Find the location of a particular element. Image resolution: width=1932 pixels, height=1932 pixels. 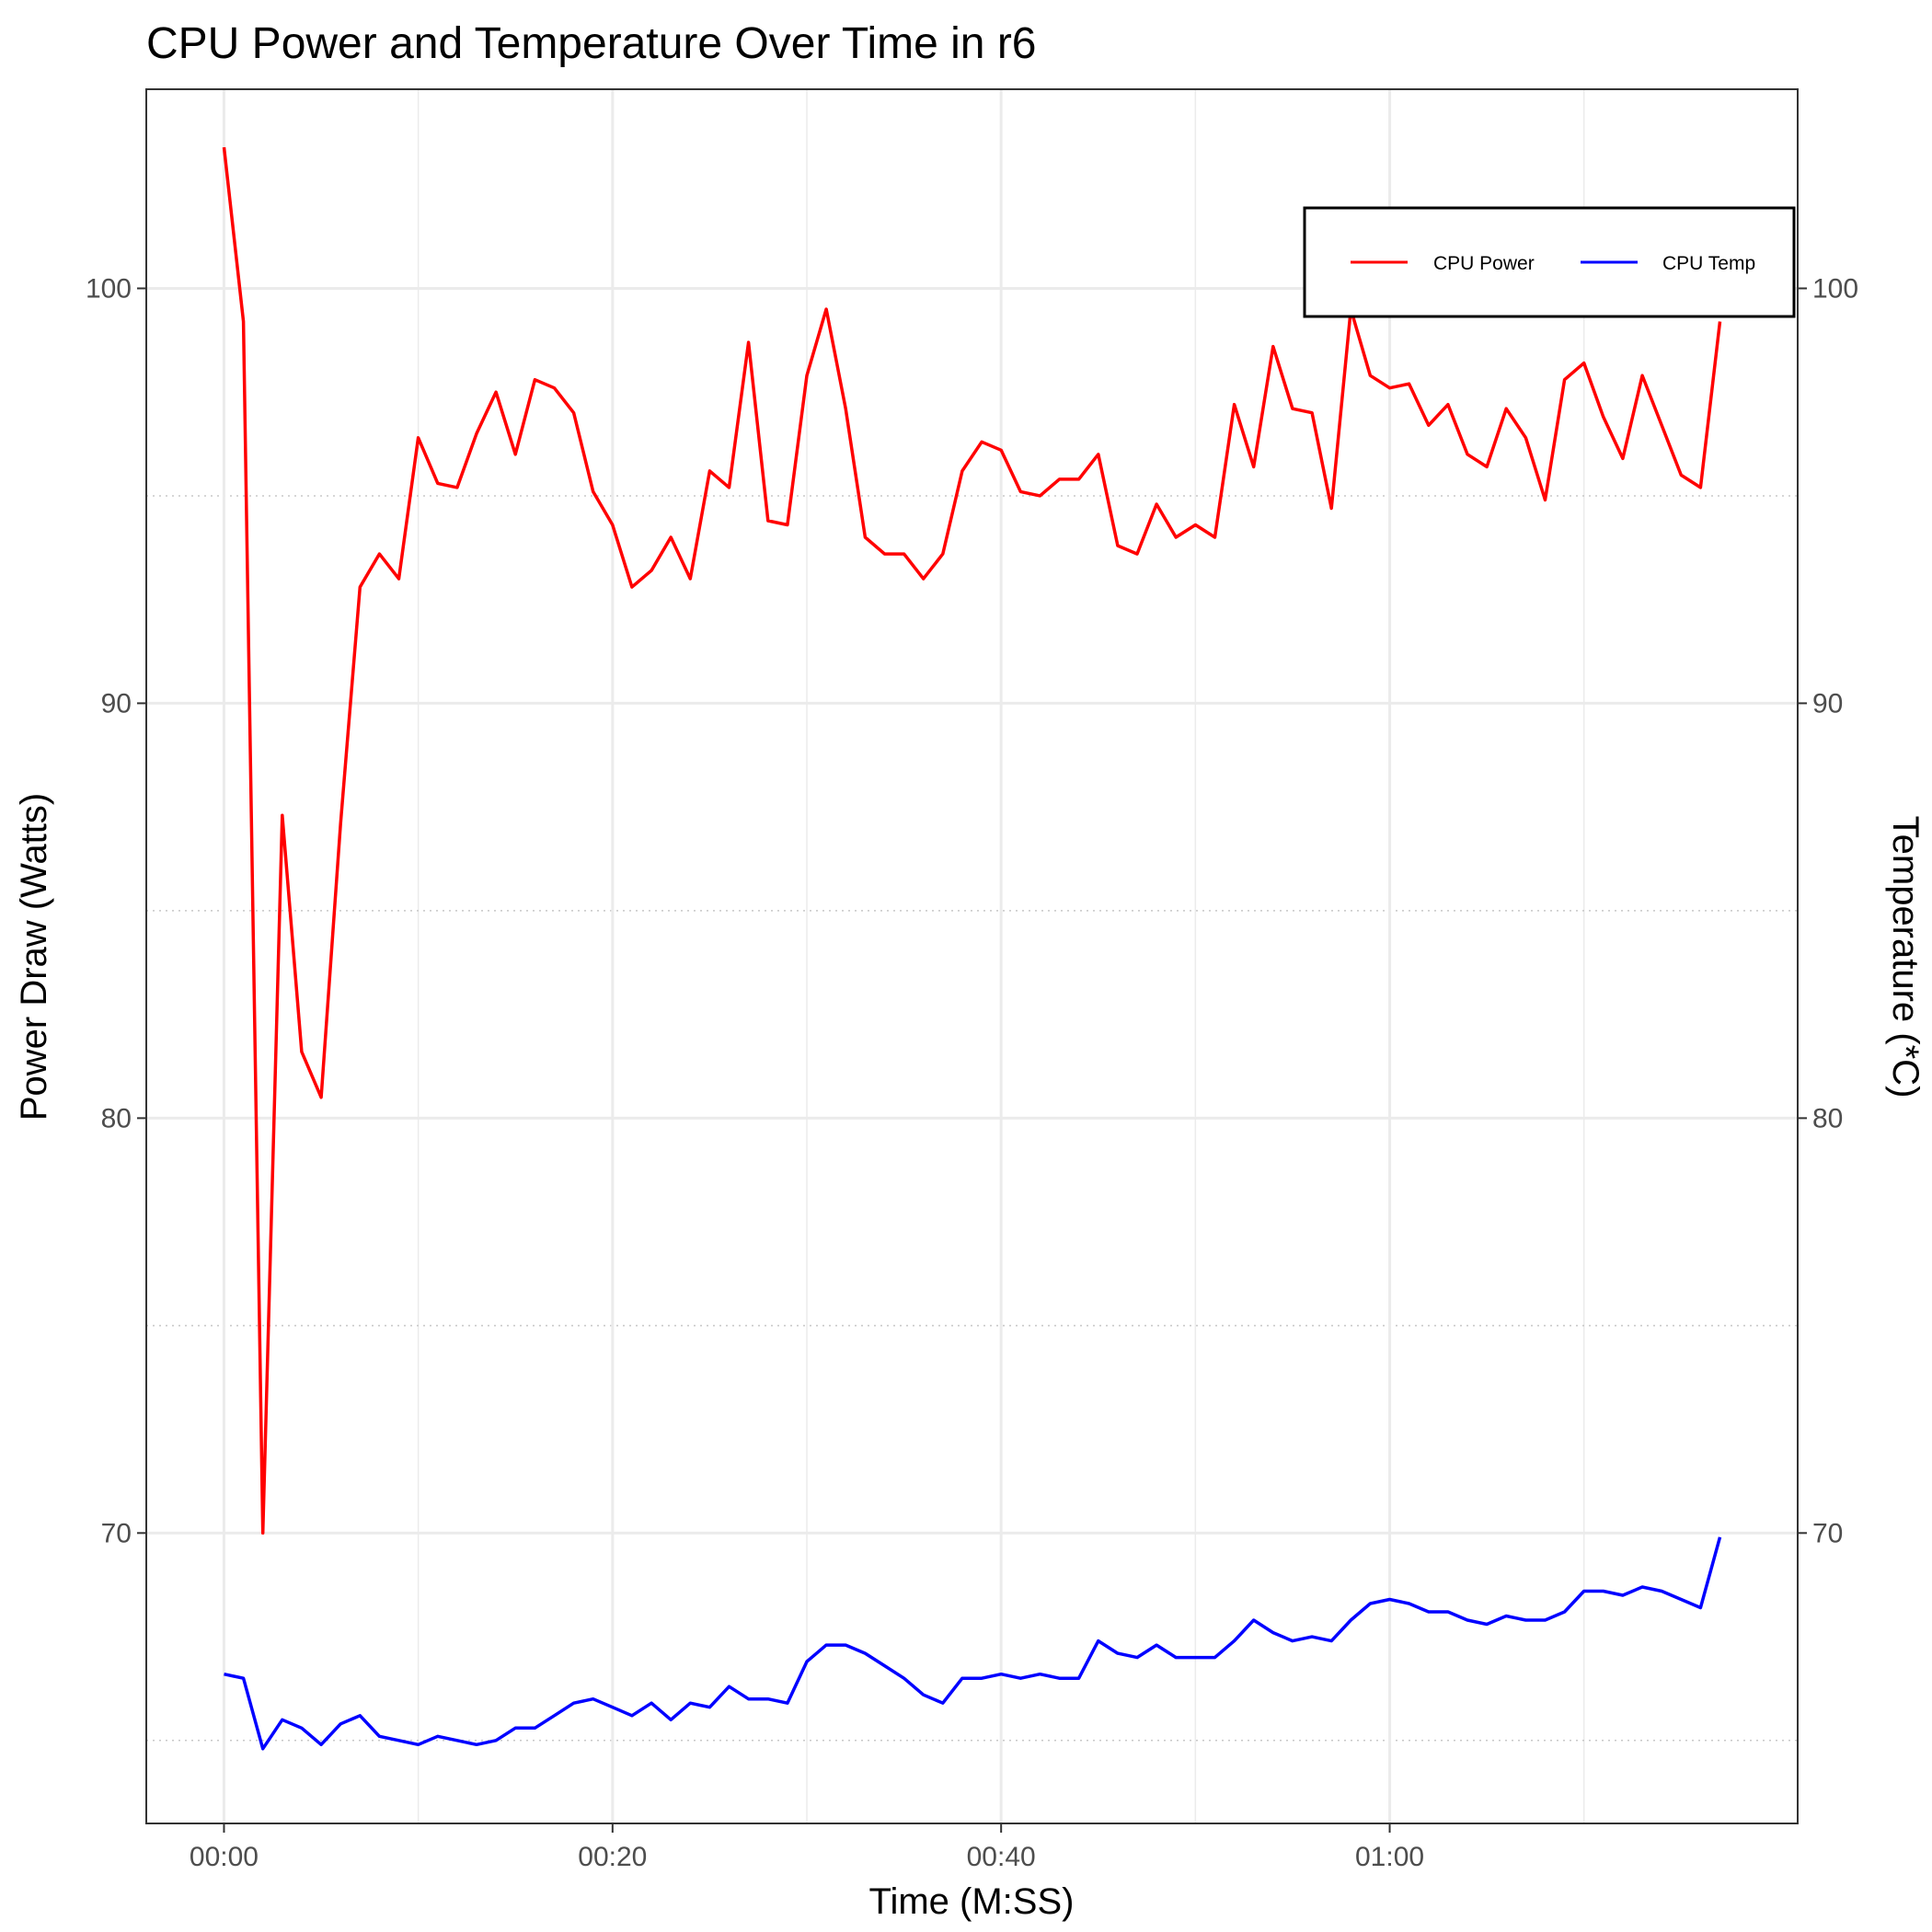

x-tick-label: 01:00 is located at coordinates (1389, 1857).